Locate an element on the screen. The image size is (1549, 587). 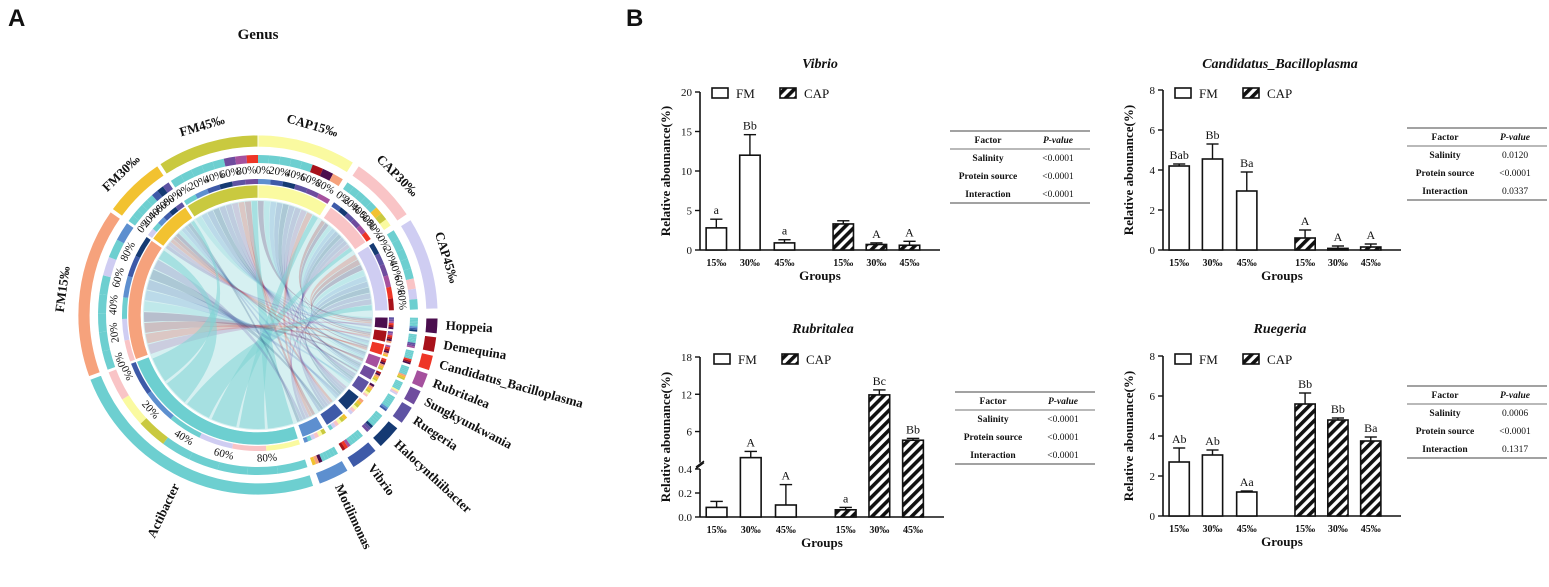
significance-label: a is located at coordinates (846, 498).